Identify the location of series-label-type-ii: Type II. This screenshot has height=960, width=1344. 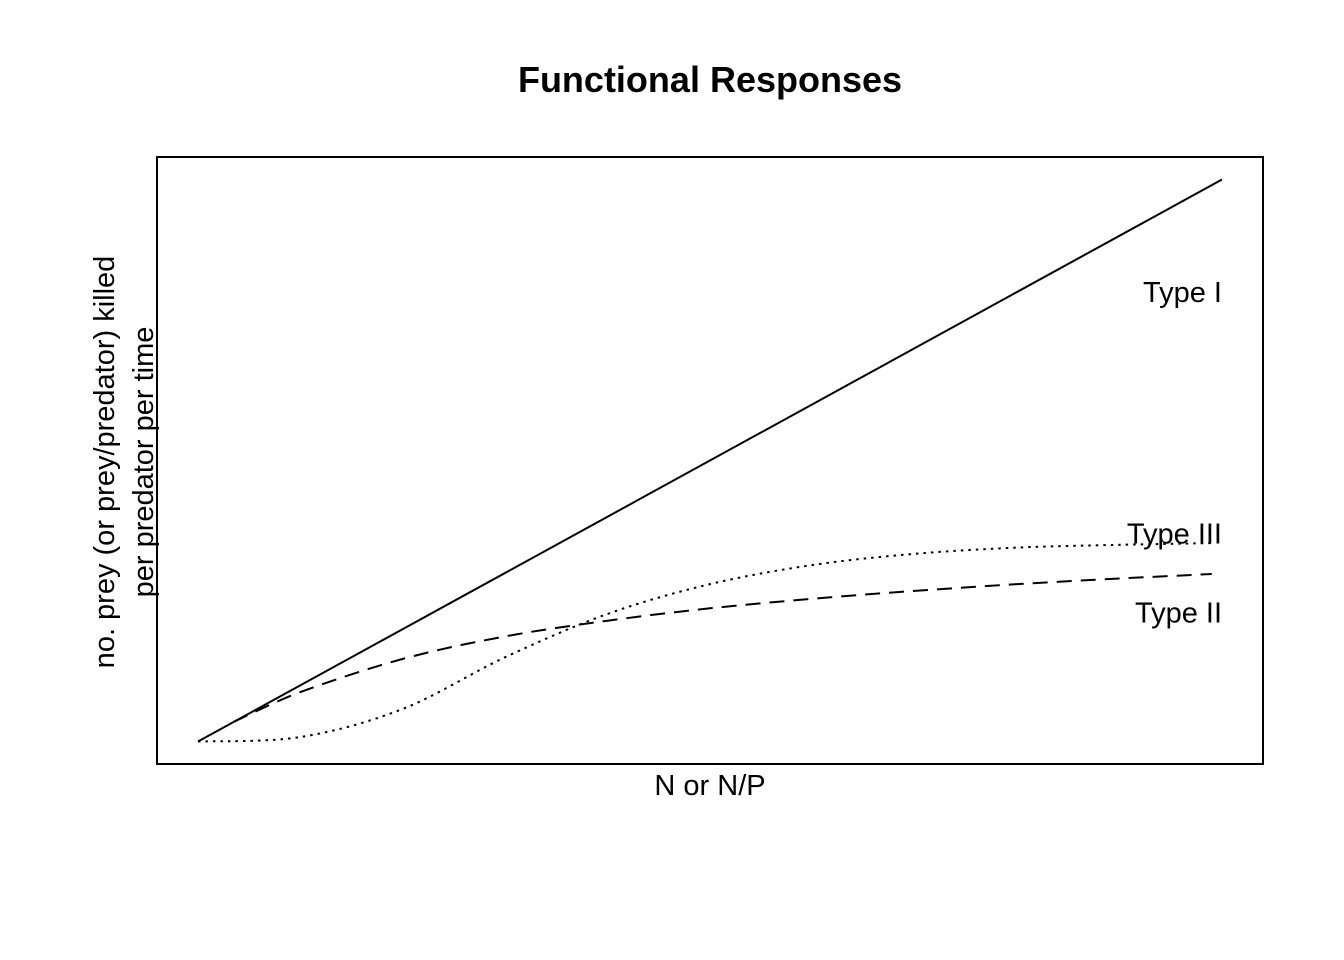
(1178, 613).